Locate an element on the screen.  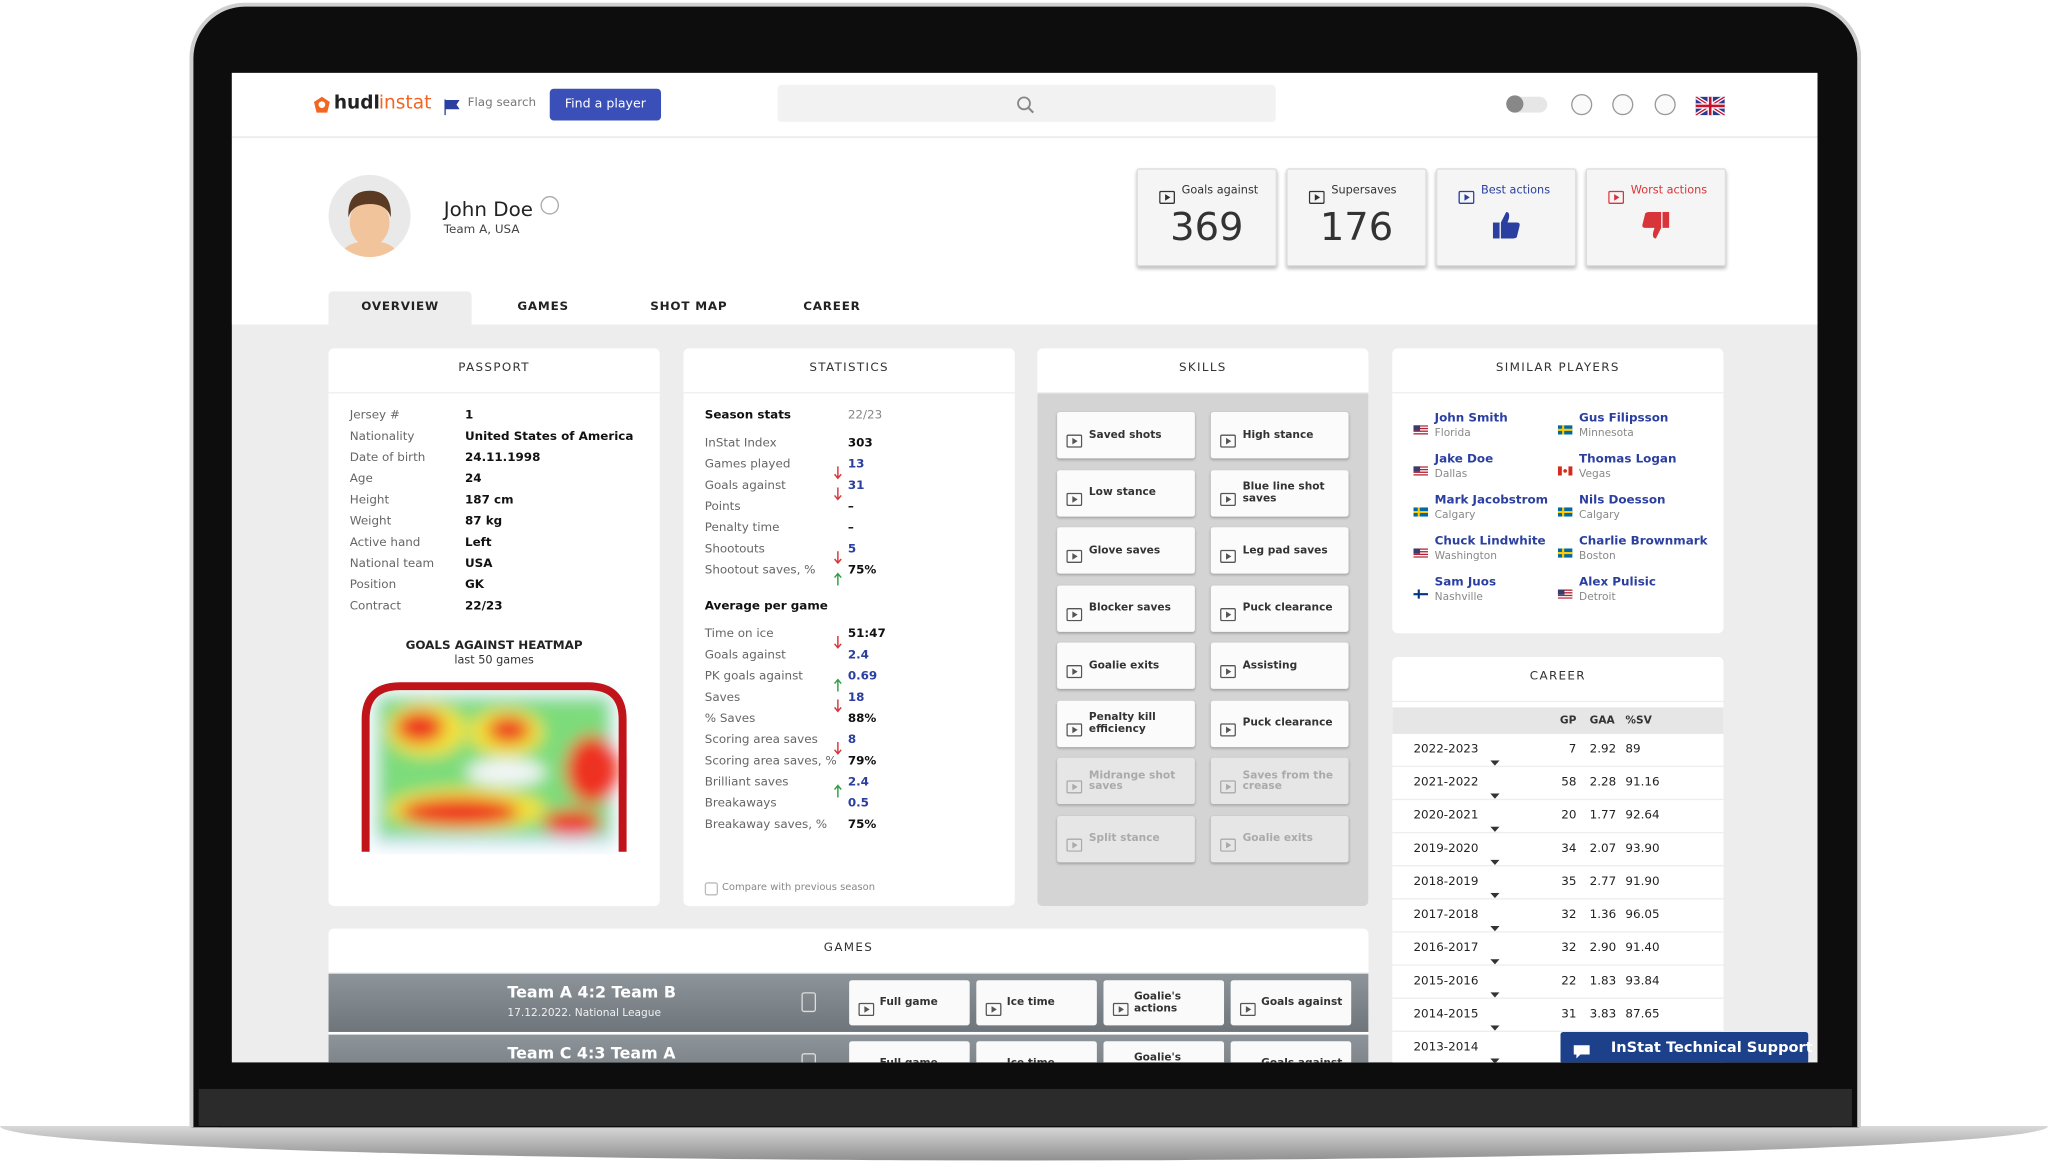
similar-name: Thomas Logan is located at coordinates (1628, 460).